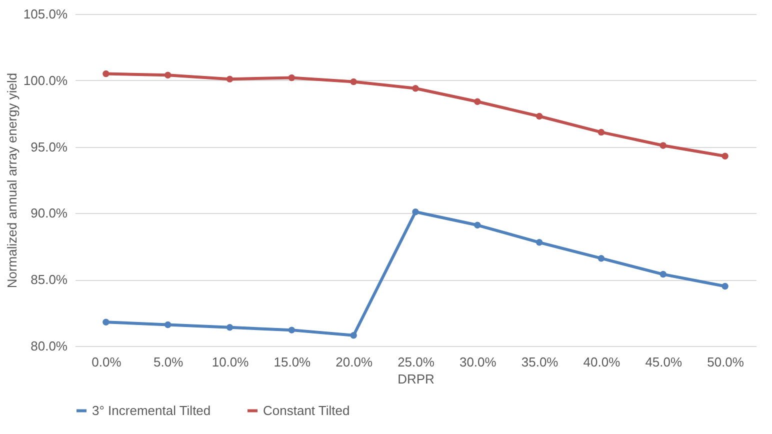 This screenshot has width=772, height=434. What do you see at coordinates (293, 362) in the screenshot?
I see `x-tick-label: 15.0%` at bounding box center [293, 362].